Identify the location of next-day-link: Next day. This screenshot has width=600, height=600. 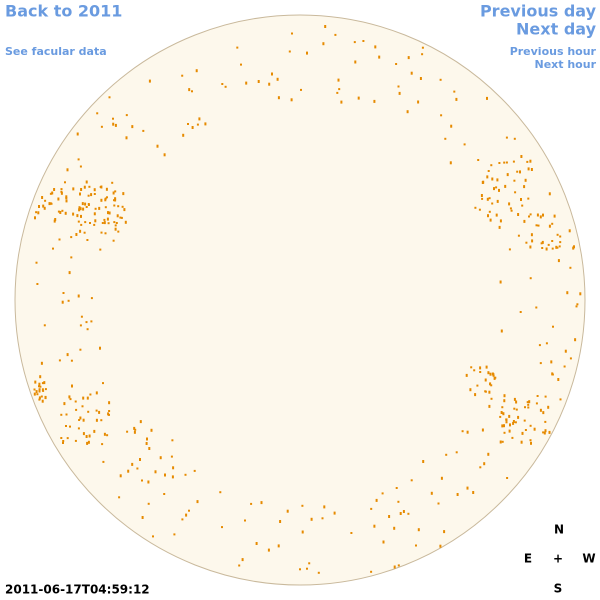
(556, 29).